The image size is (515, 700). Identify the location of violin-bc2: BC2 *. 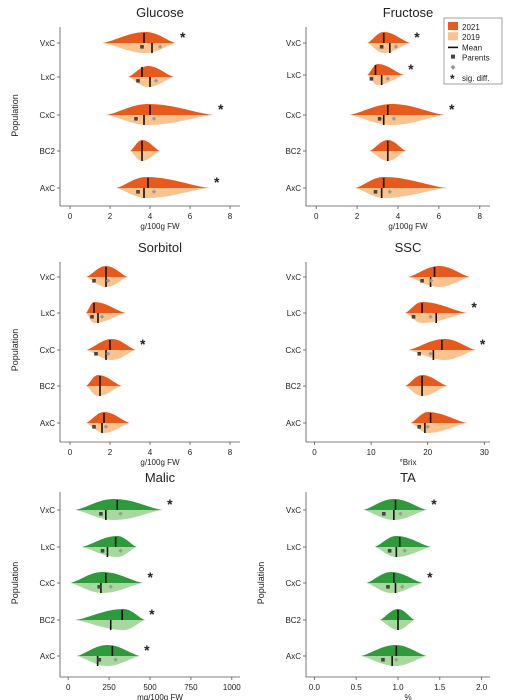
(97, 618).